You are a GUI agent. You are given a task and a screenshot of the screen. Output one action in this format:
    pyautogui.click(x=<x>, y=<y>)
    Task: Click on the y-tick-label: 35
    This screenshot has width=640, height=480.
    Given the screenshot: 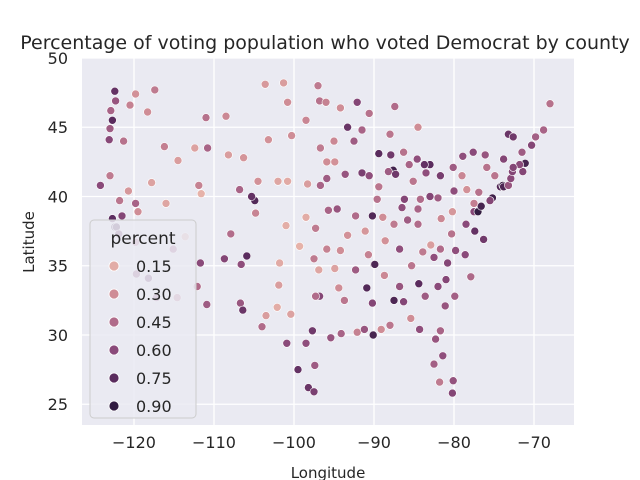 What is the action you would take?
    pyautogui.click(x=58, y=266)
    